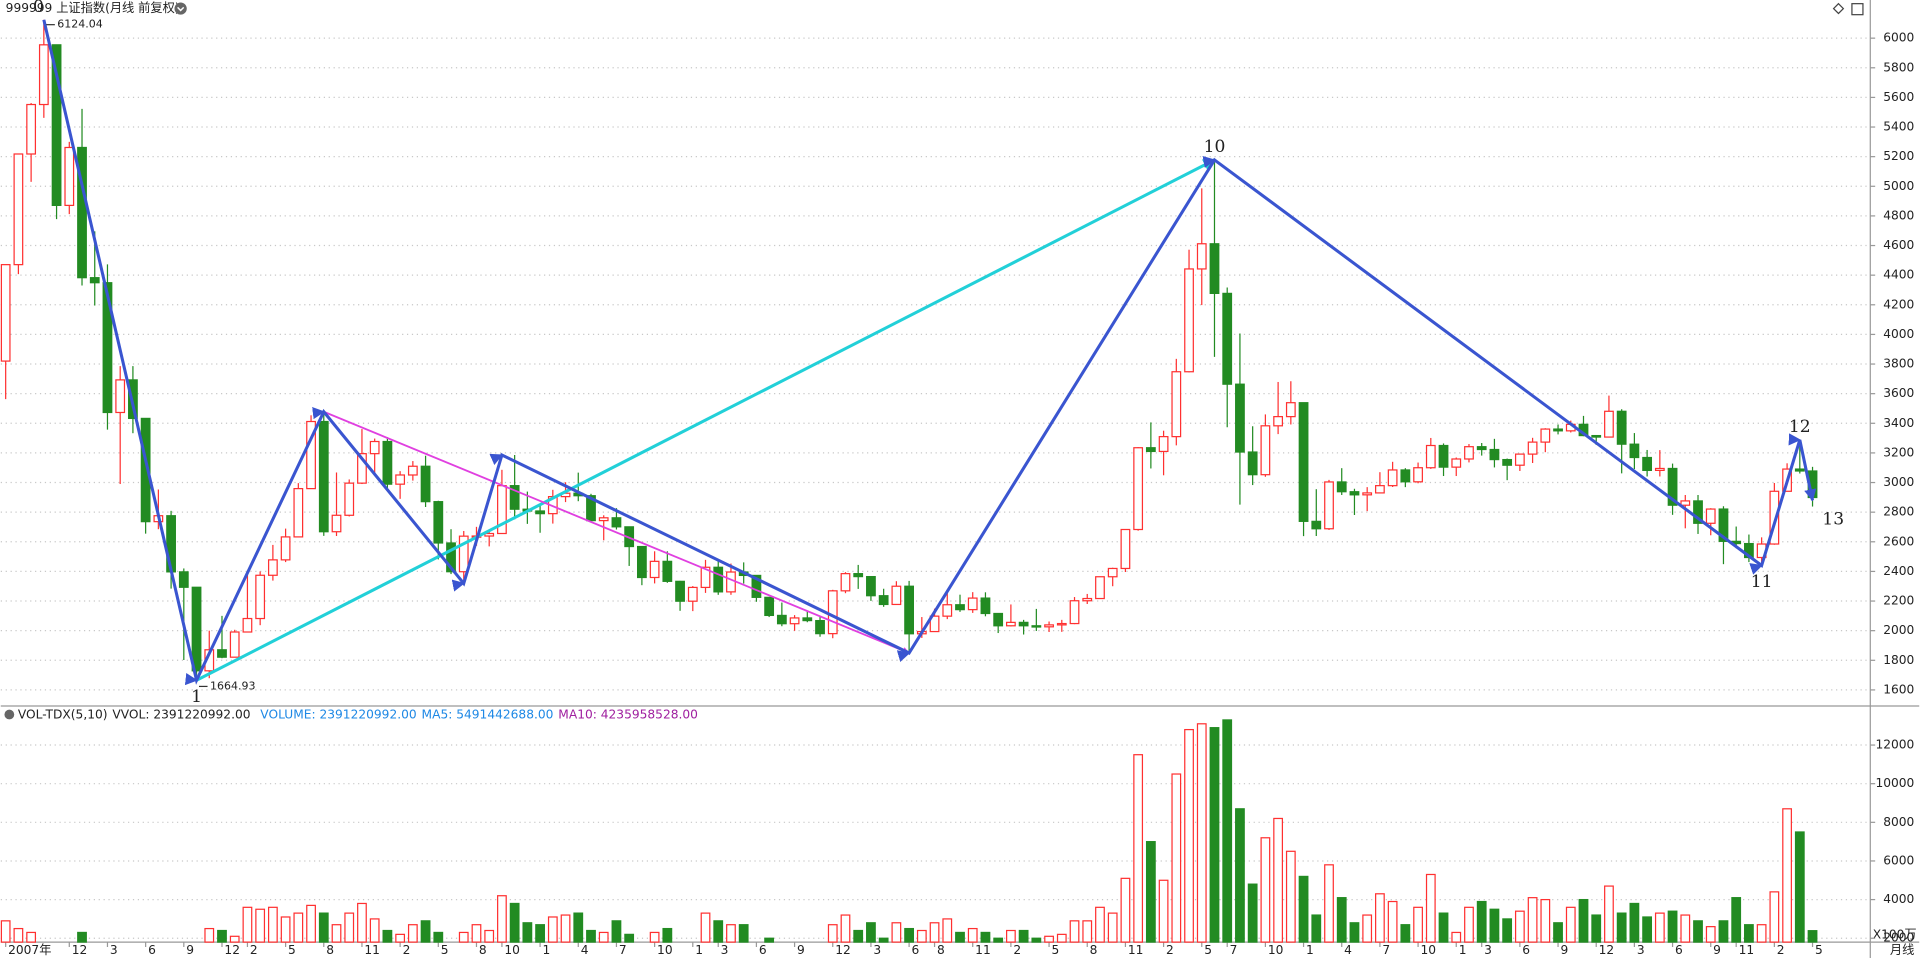 The width and height of the screenshot is (1920, 958). What do you see at coordinates (1898, 660) in the screenshot?
I see `y-tick-label: 1800` at bounding box center [1898, 660].